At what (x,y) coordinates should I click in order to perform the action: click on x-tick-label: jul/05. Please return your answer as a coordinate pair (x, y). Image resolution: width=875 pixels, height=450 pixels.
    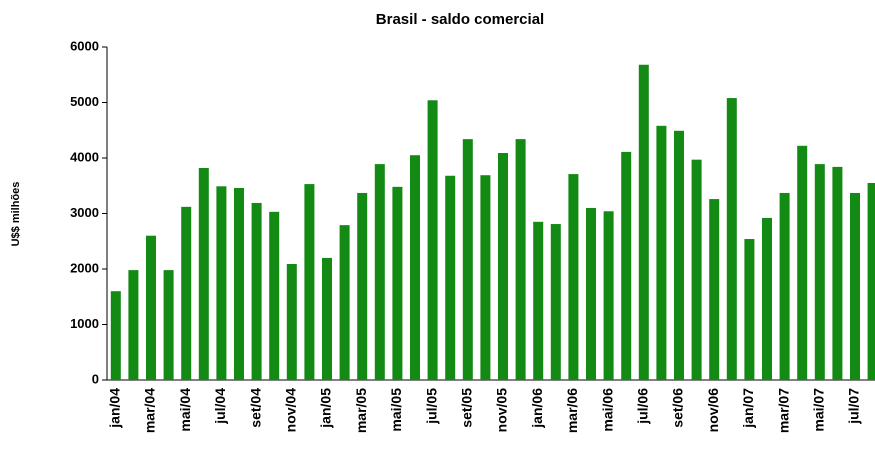
    Looking at the image, I should click on (431, 406).